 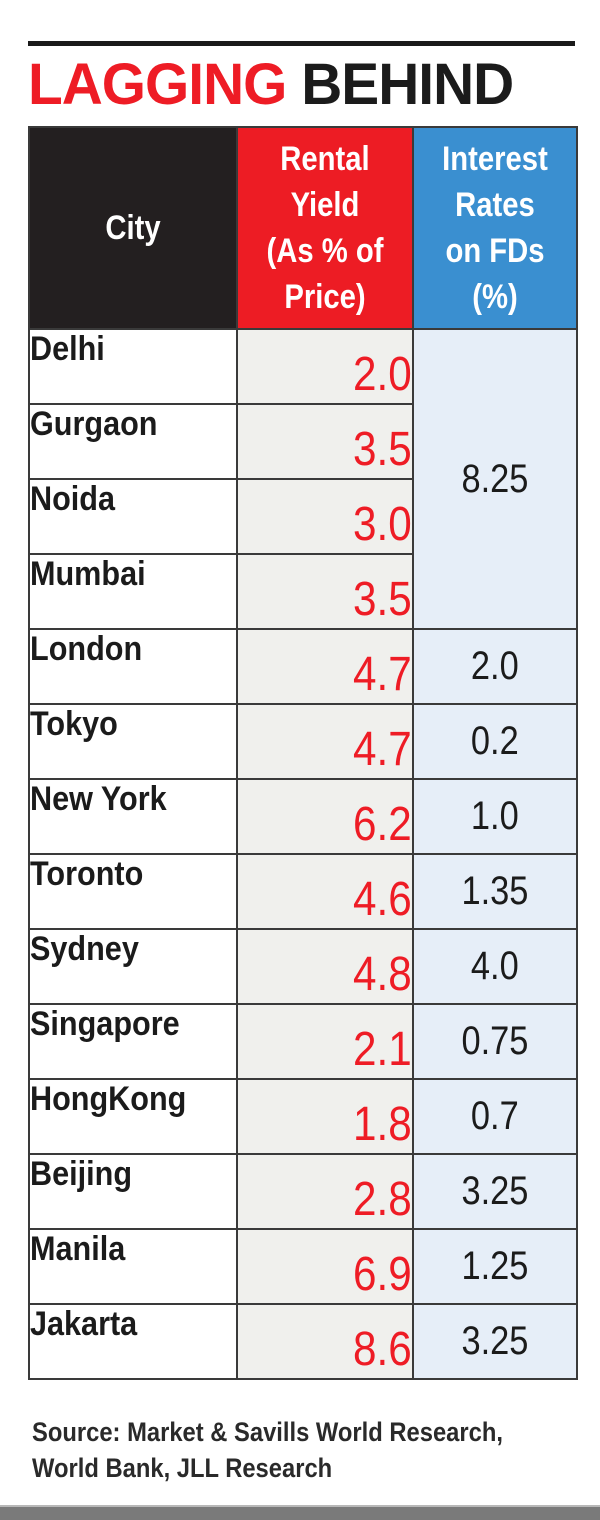 What do you see at coordinates (325, 966) in the screenshot?
I see `rental-yield-cell: 4.8` at bounding box center [325, 966].